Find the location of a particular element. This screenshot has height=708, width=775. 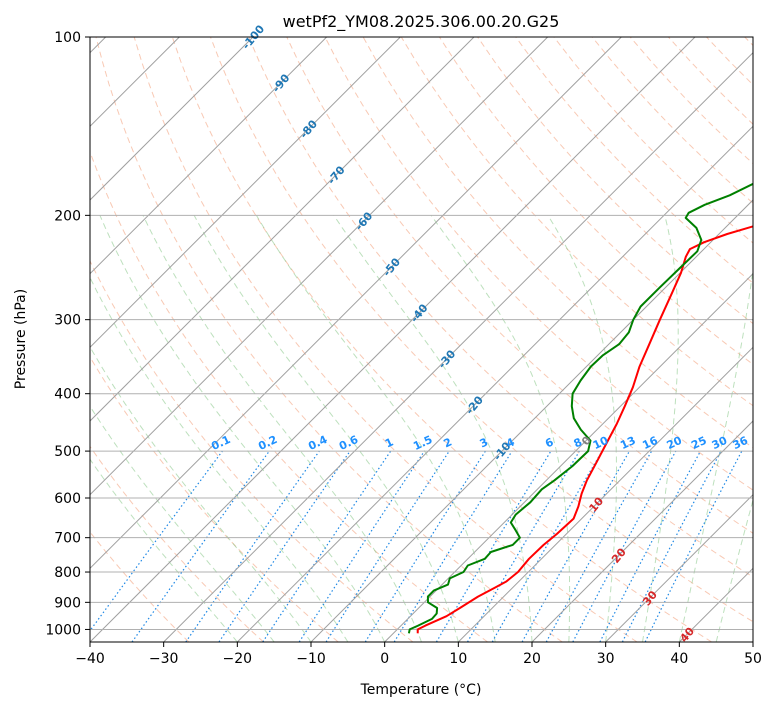

mixing-ratio-label: 16 is located at coordinates (650, 443).